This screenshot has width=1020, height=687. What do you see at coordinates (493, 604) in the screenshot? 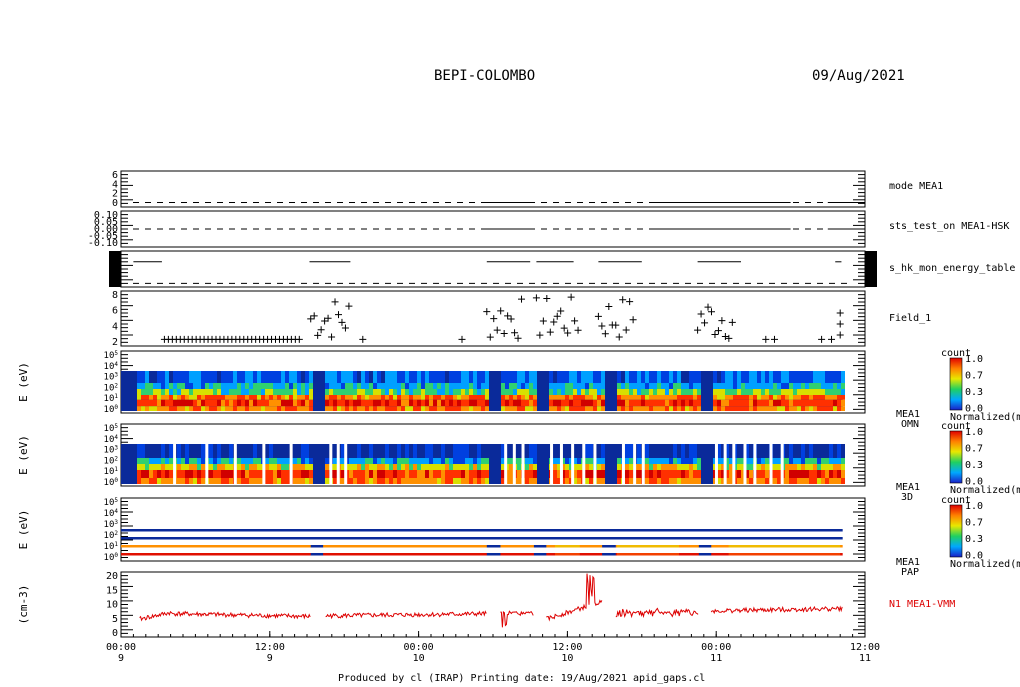
I see `panel-frame` at bounding box center [493, 604].